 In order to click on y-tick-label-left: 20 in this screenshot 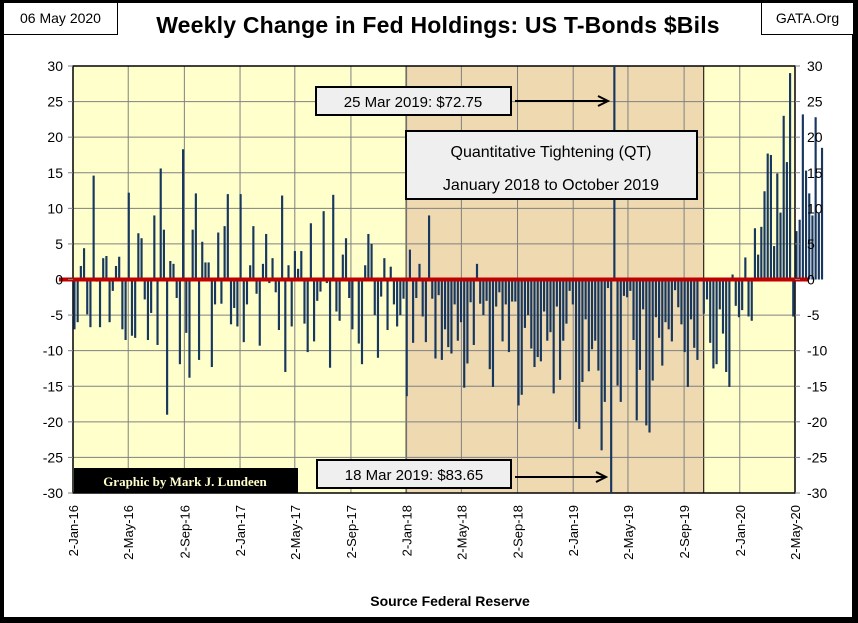, I will do `click(55, 137)`.